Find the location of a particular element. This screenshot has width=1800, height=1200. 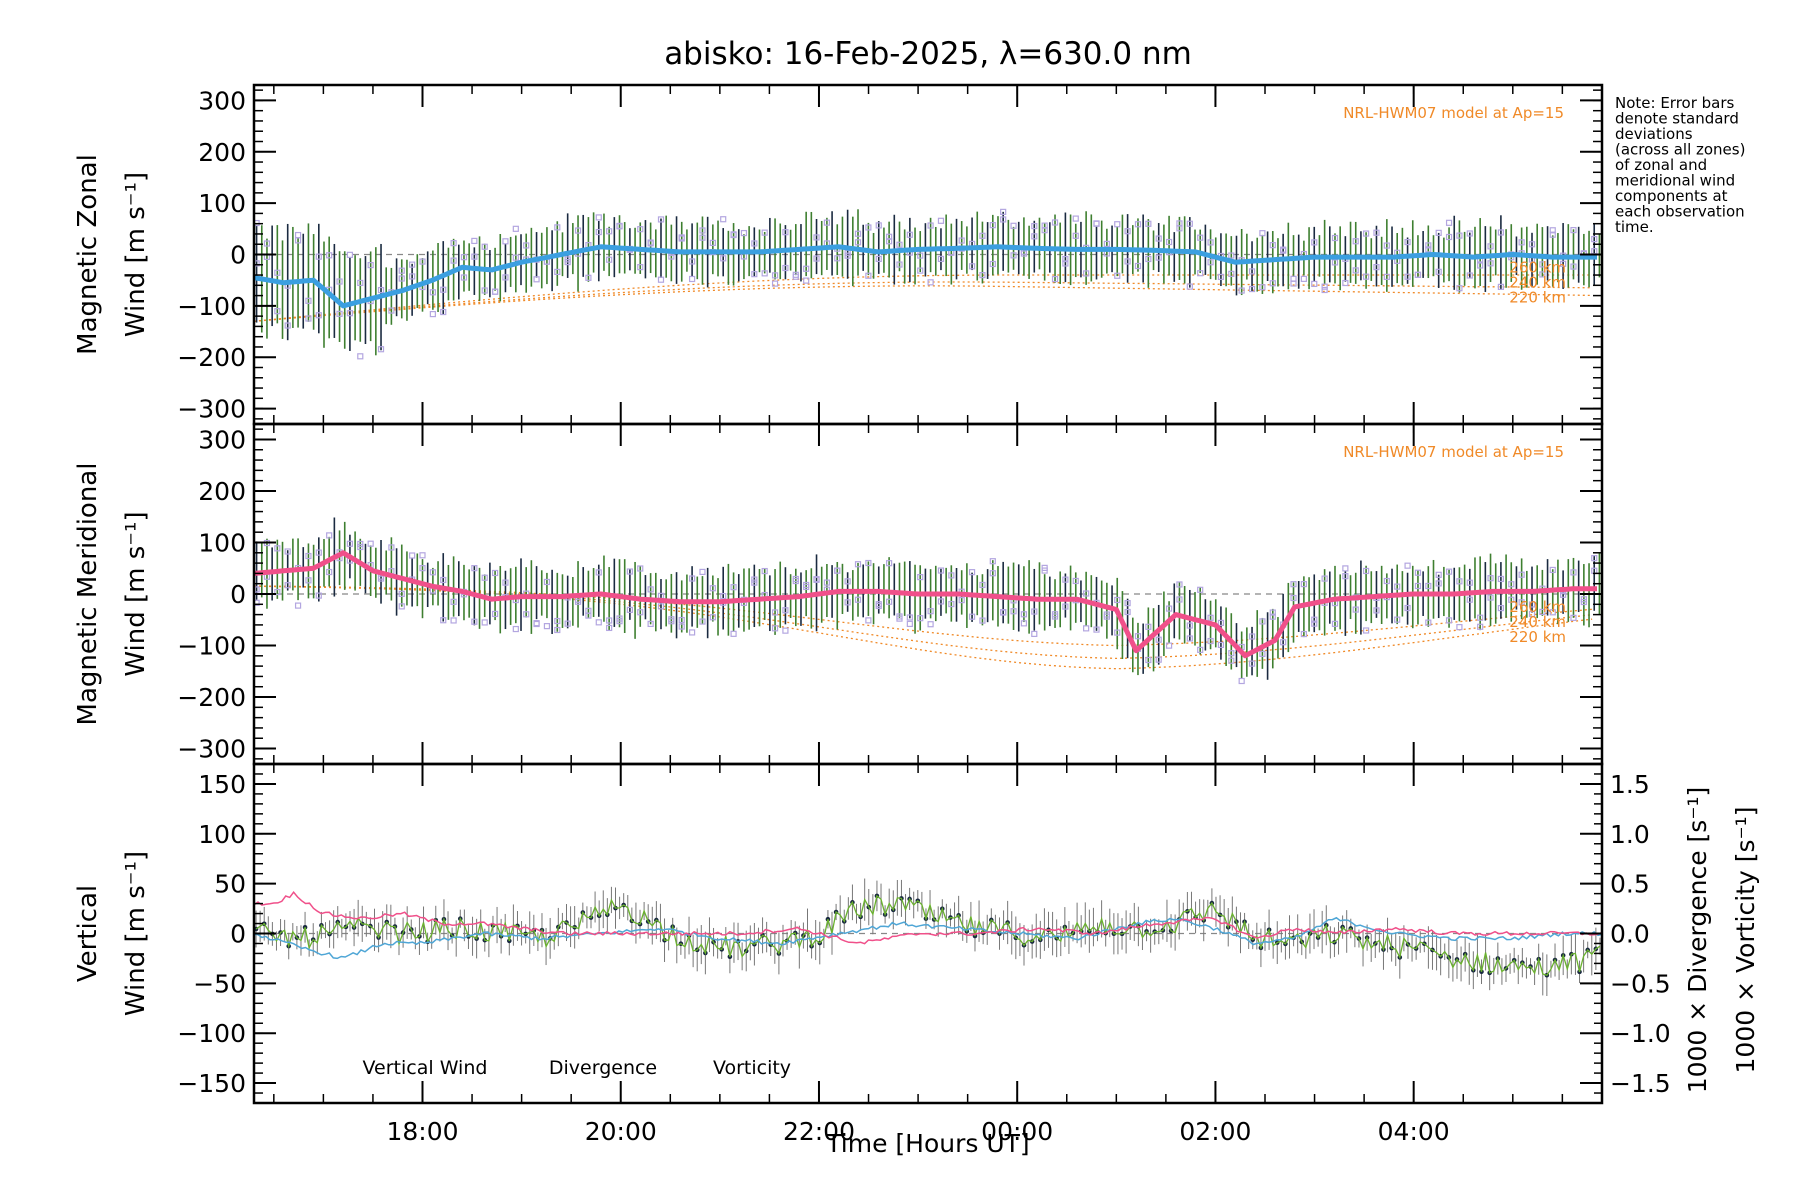

y-tick-label: −100 is located at coordinates (211, 306).